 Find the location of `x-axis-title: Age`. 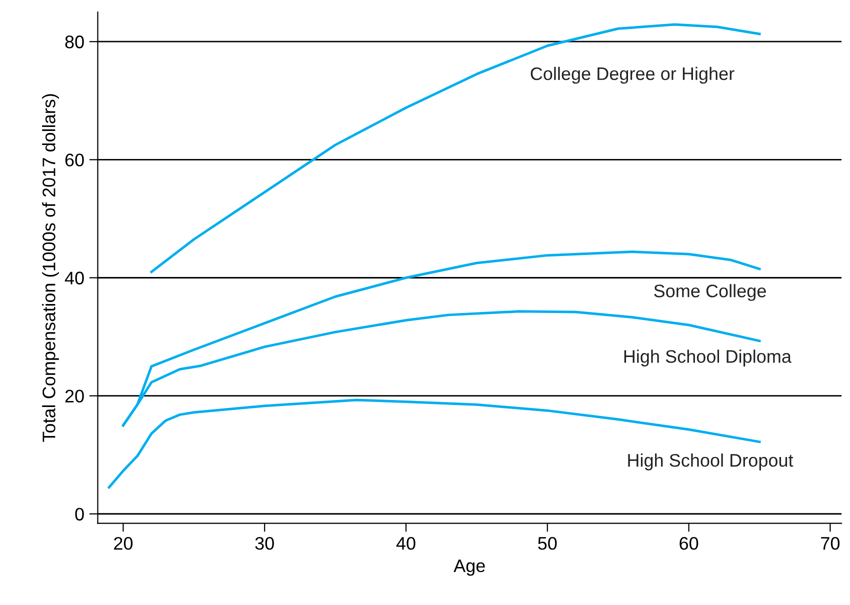

x-axis-title: Age is located at coordinates (469, 568).